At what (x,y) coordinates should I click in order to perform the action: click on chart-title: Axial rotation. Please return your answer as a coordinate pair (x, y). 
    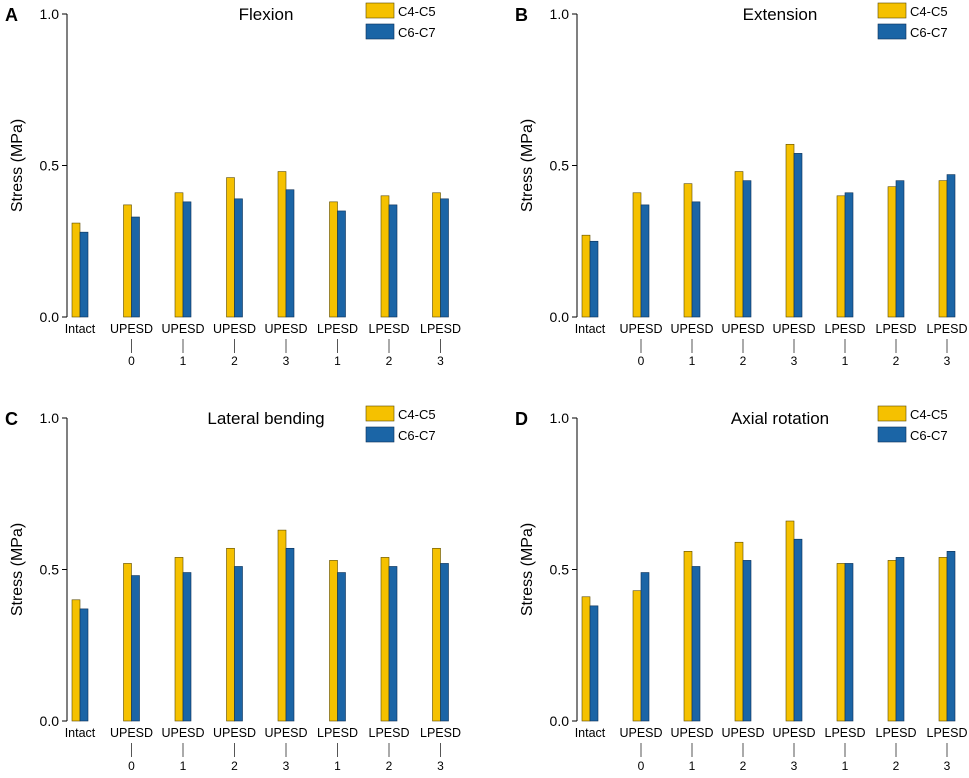
    Looking at the image, I should click on (780, 418).